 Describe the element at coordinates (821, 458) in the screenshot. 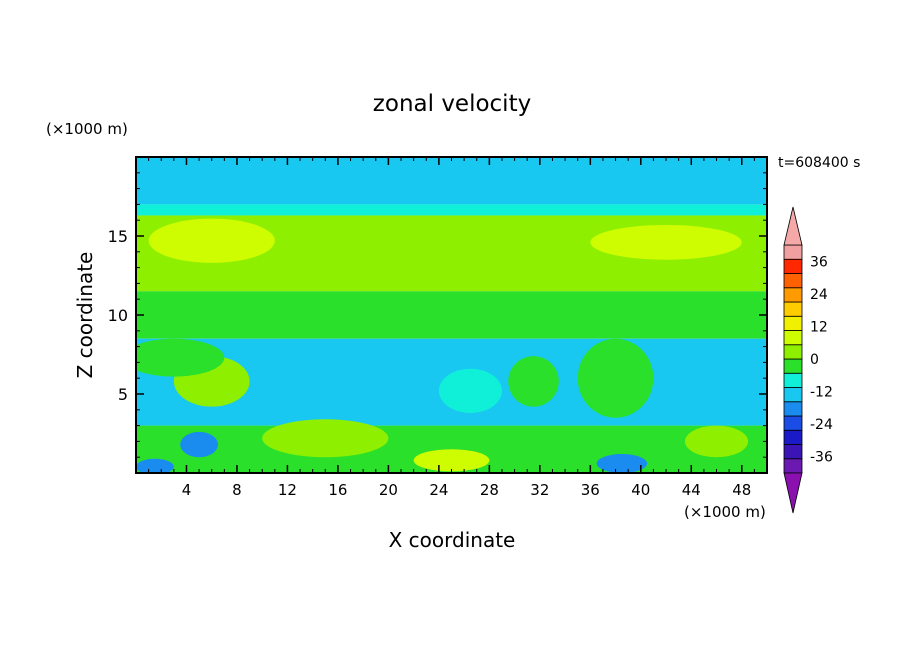

I see `colorbar-label: -36` at that location.